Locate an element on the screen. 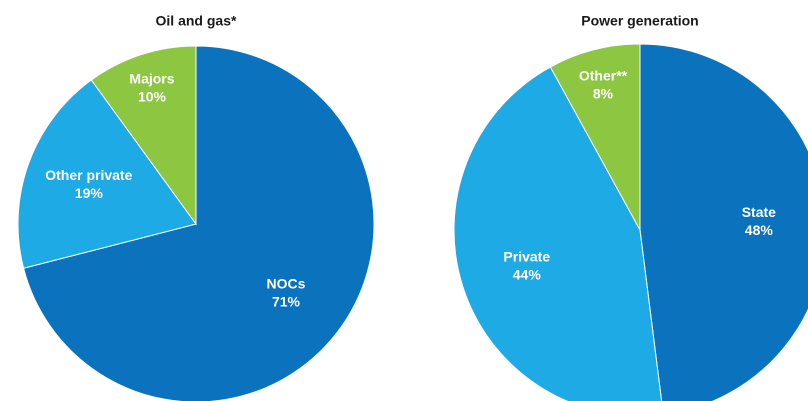 The width and height of the screenshot is (808, 401). chart-title: Oil and gas* is located at coordinates (196, 21).